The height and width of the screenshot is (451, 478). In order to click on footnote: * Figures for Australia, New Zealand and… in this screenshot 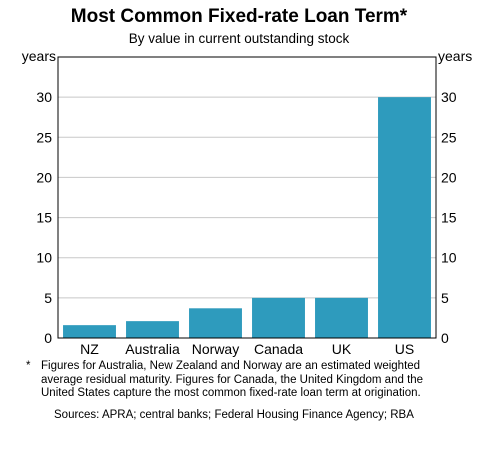, I will do `click(234, 380)`.